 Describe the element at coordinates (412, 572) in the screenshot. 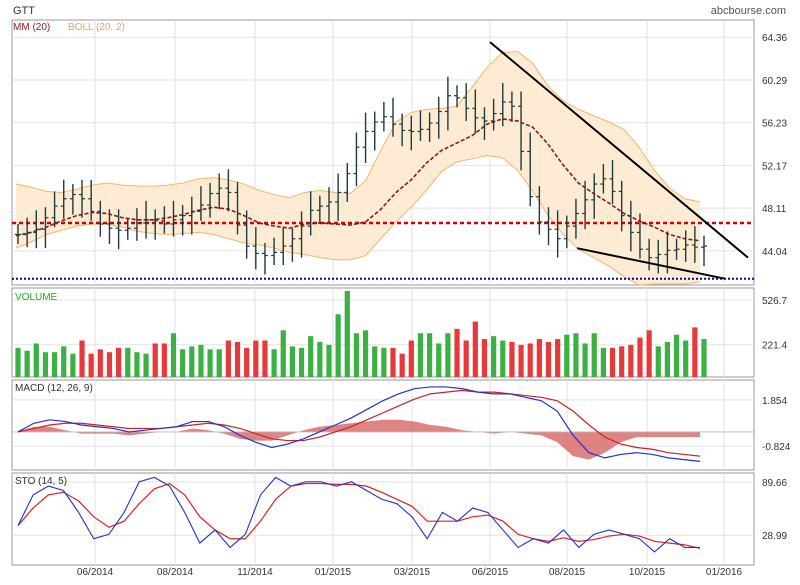

I see `x-tick-label: 03/2015` at that location.